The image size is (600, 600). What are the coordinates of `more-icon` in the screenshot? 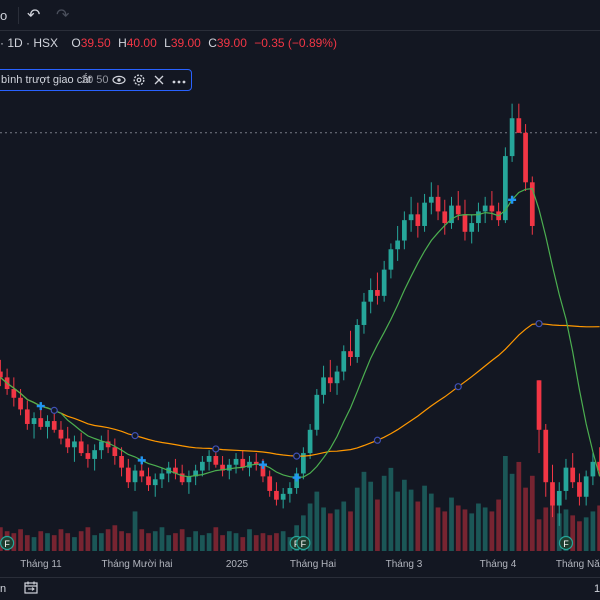 It's located at (179, 80).